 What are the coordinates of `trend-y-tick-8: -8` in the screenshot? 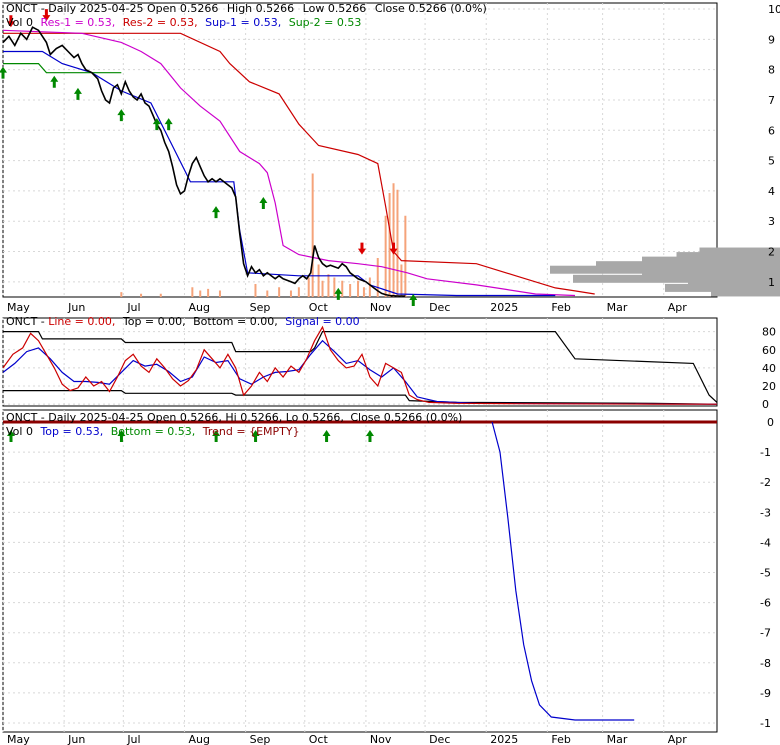 It's located at (765, 663).